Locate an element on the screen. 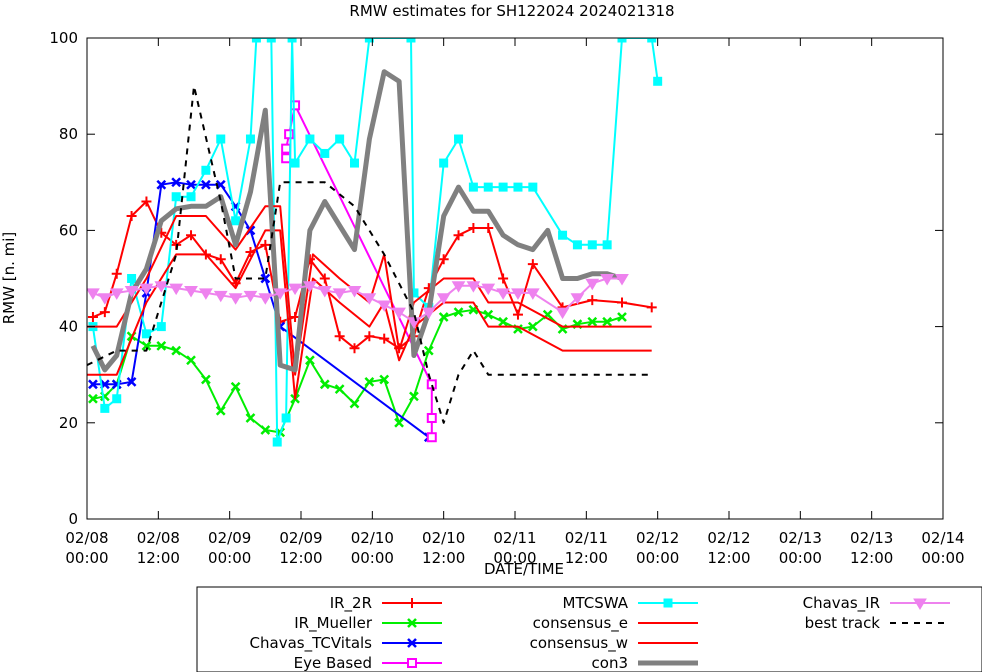 The image size is (982, 672). x-tick-label-date: 02/14 is located at coordinates (942, 538).